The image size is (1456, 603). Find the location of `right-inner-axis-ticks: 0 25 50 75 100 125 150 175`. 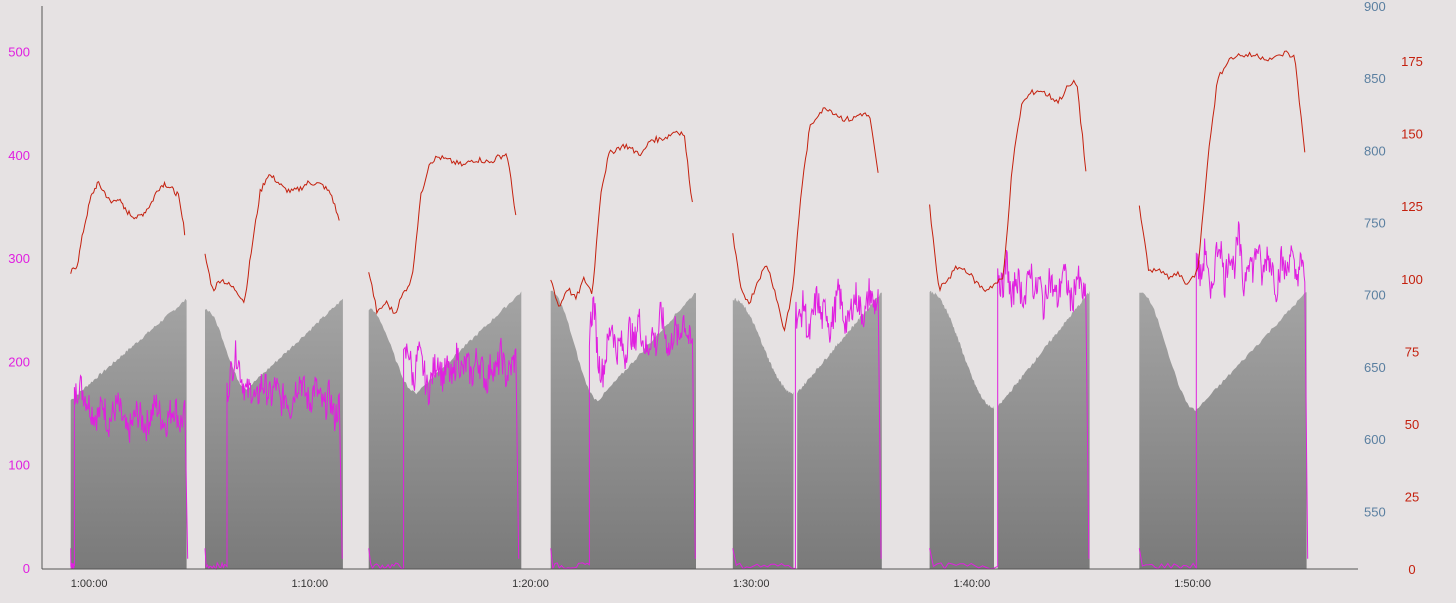

right-inner-axis-ticks: 0 25 50 75 100 125 150 175 is located at coordinates (1412, 315).